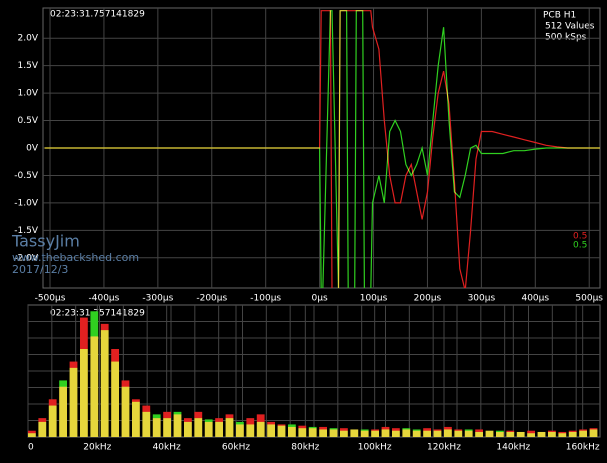 Image resolution: width=607 pixels, height=463 pixels. I want to click on watermark: 2017/12/3, so click(40, 269).